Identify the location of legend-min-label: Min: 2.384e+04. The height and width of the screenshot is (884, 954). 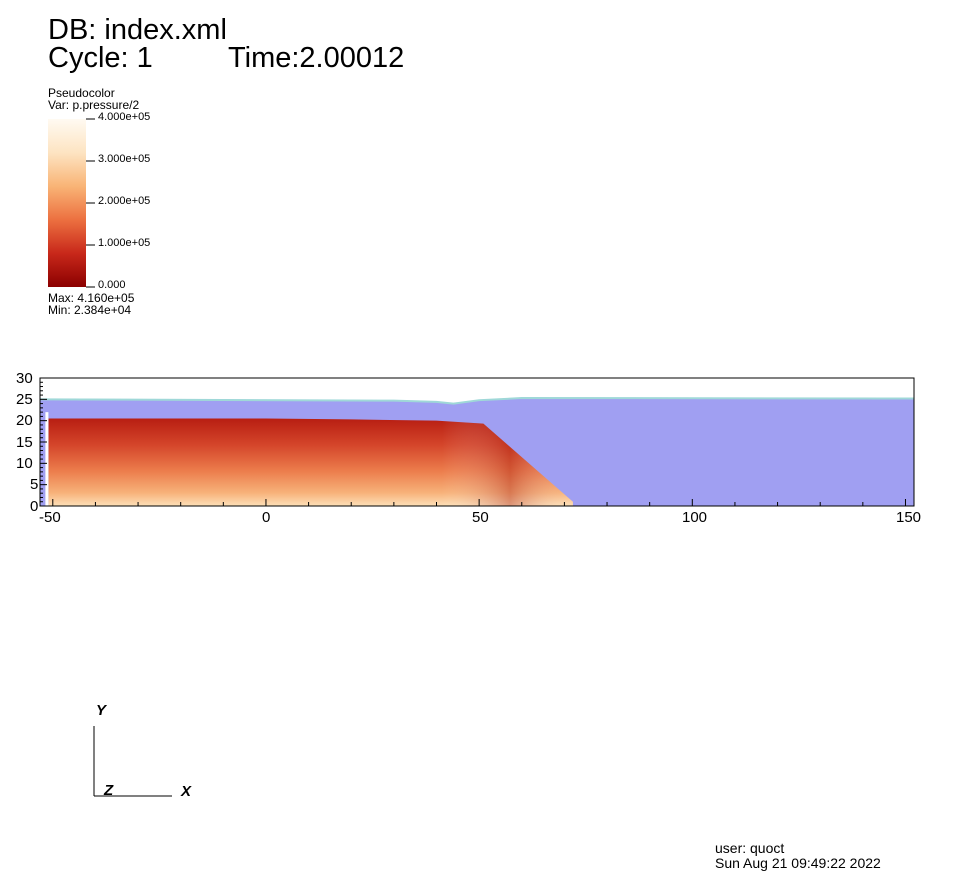
(90, 310).